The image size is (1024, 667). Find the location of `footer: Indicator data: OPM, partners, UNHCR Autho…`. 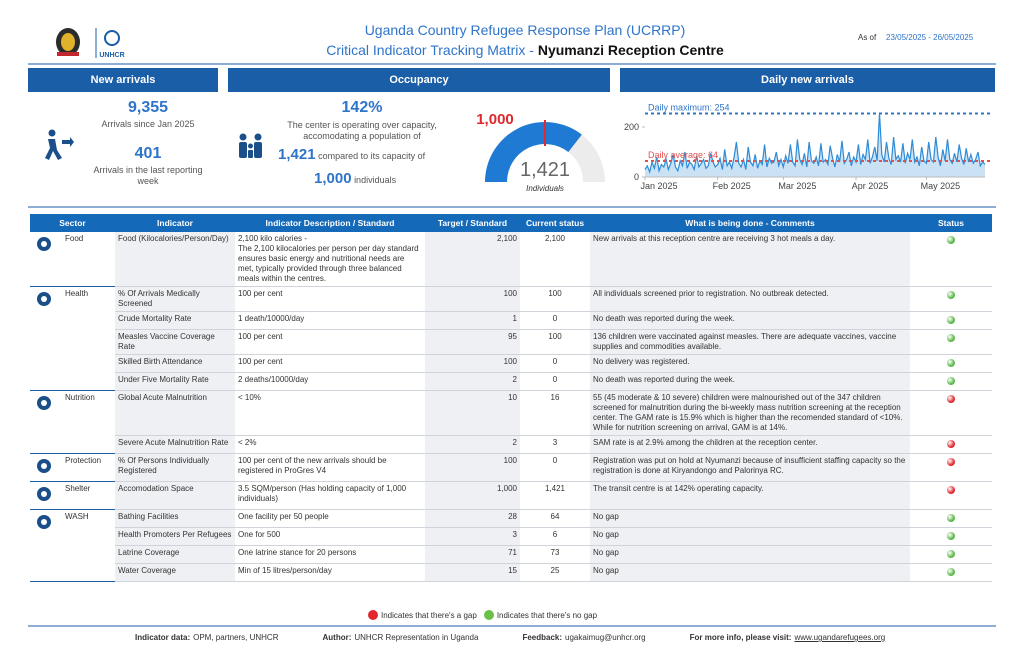

footer: Indicator data: OPM, partners, UNHCR Autho… is located at coordinates (565, 637).